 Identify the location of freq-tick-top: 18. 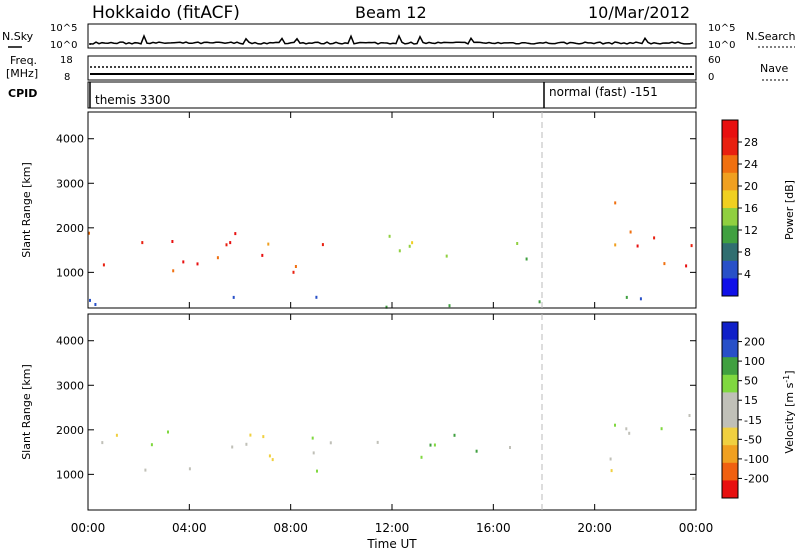
(66, 60).